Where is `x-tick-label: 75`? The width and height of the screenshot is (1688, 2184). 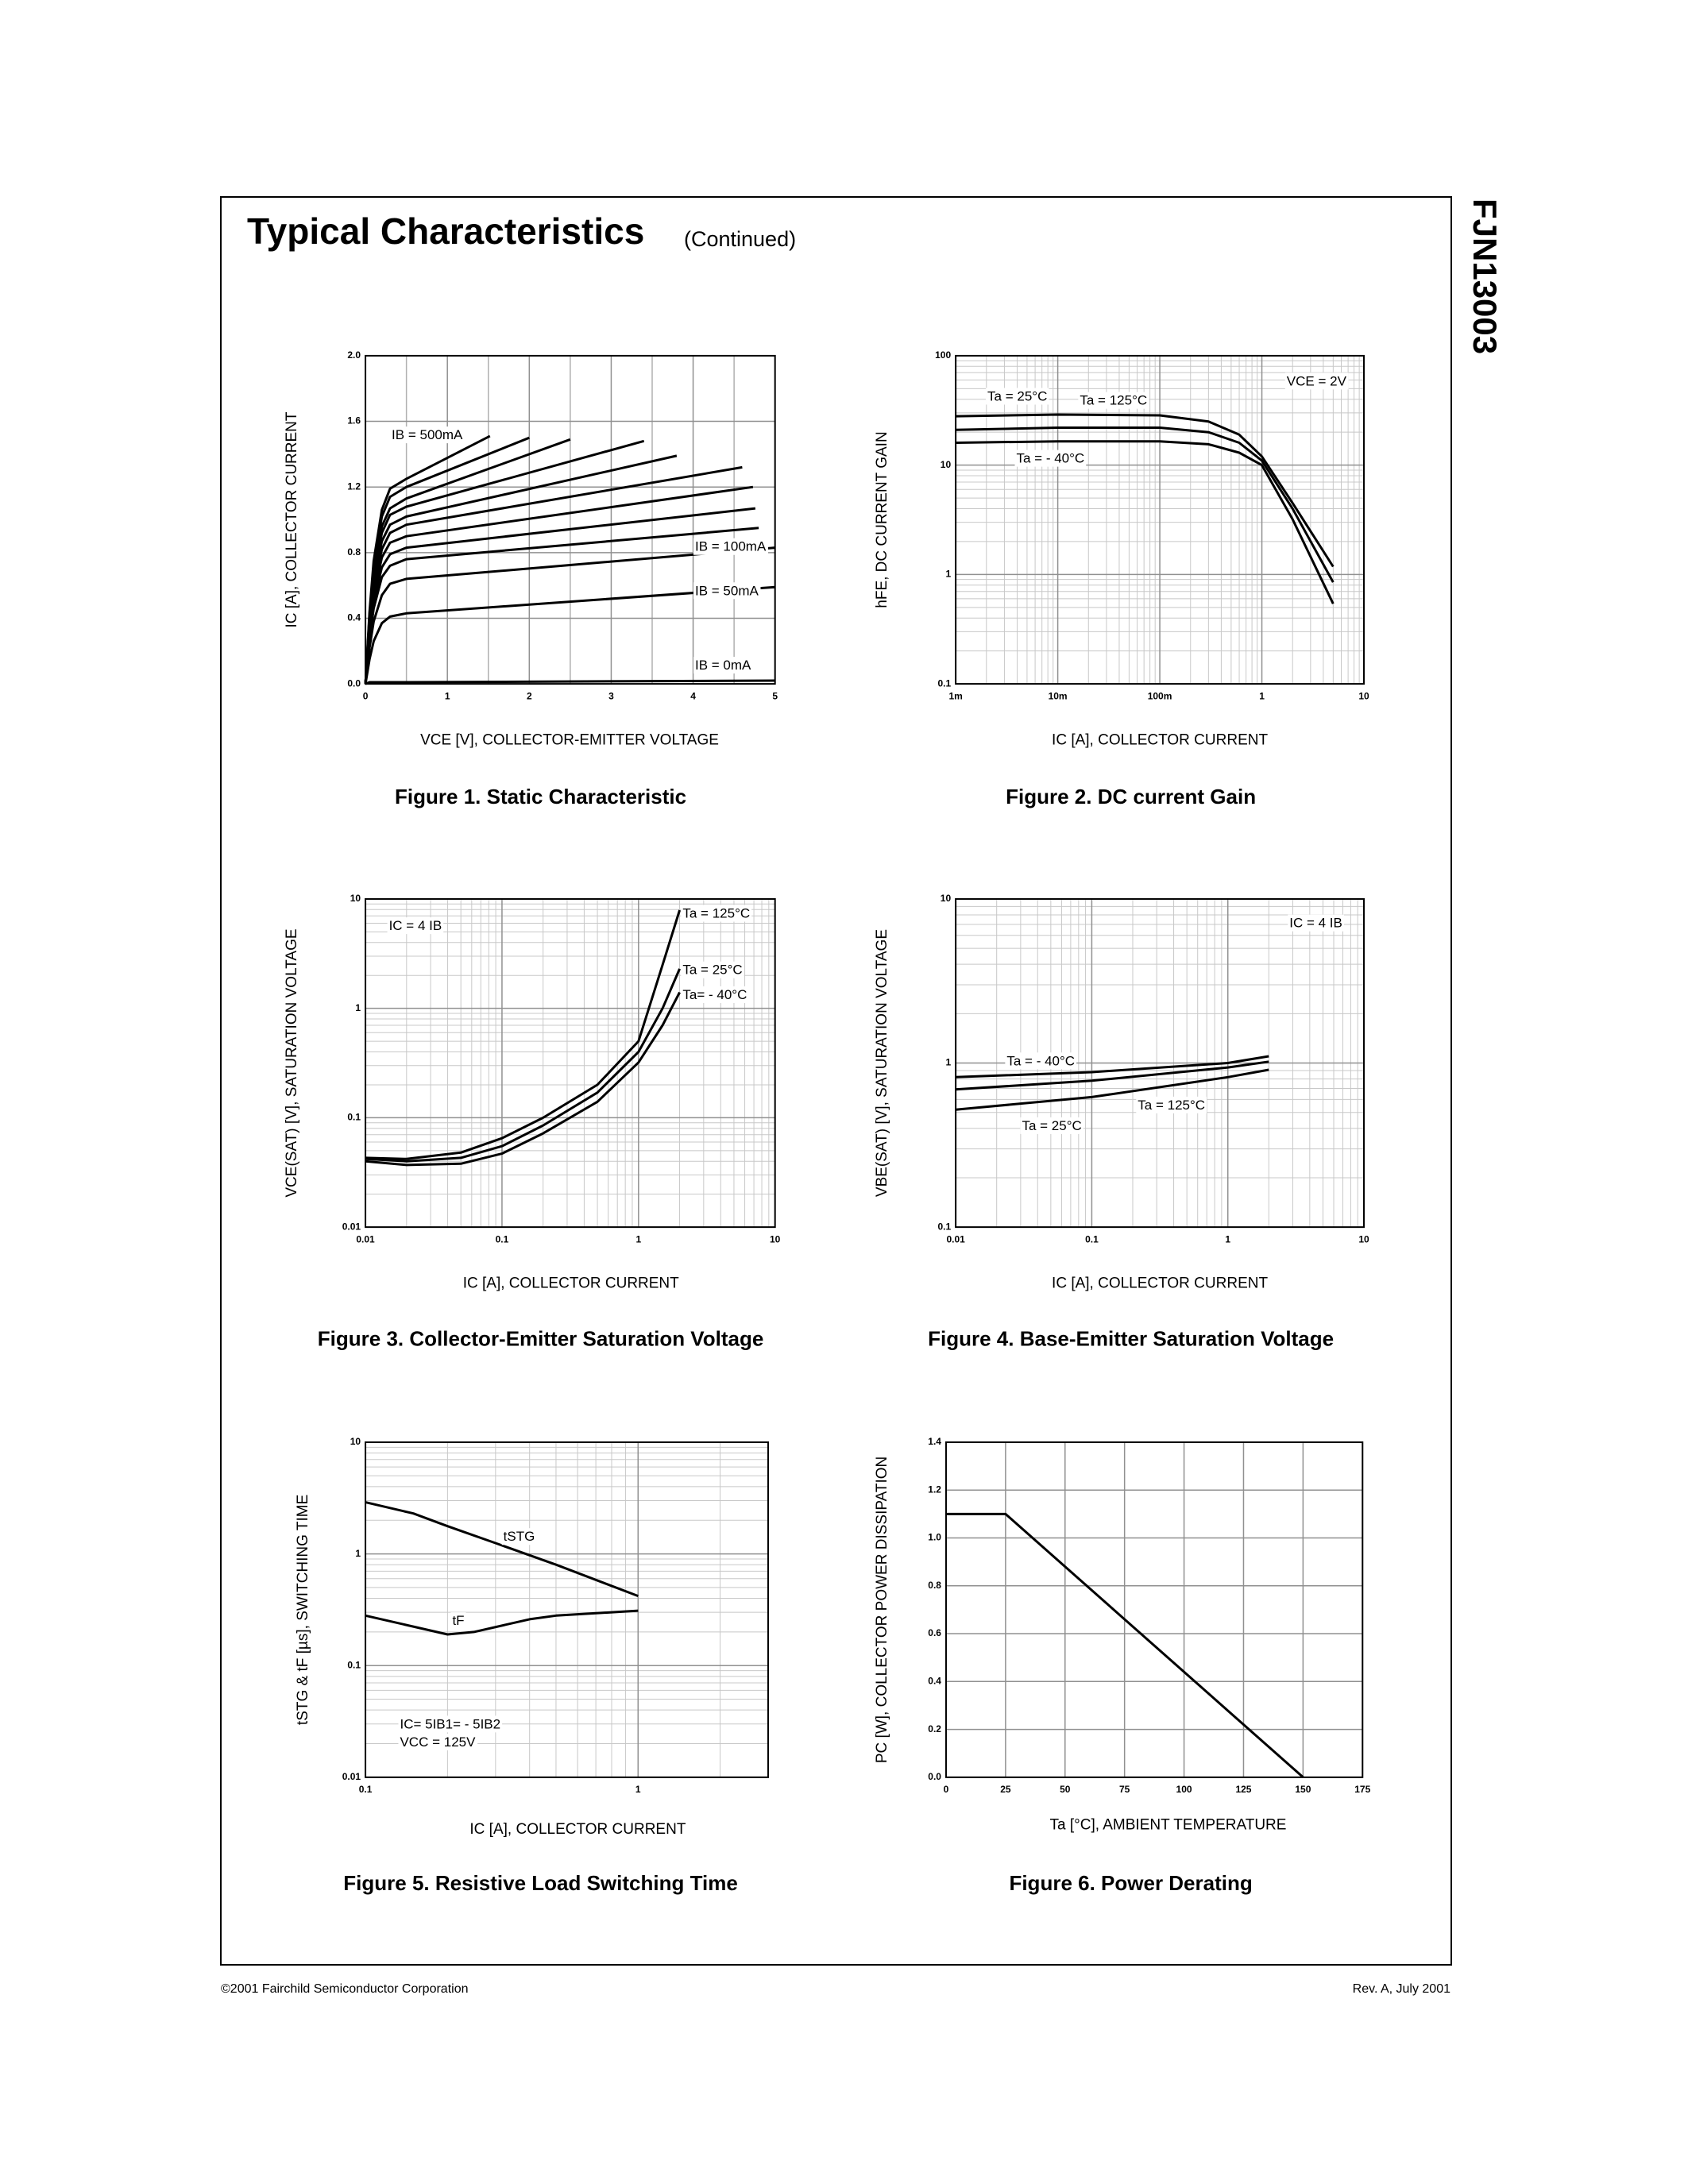 x-tick-label: 75 is located at coordinates (1125, 1789).